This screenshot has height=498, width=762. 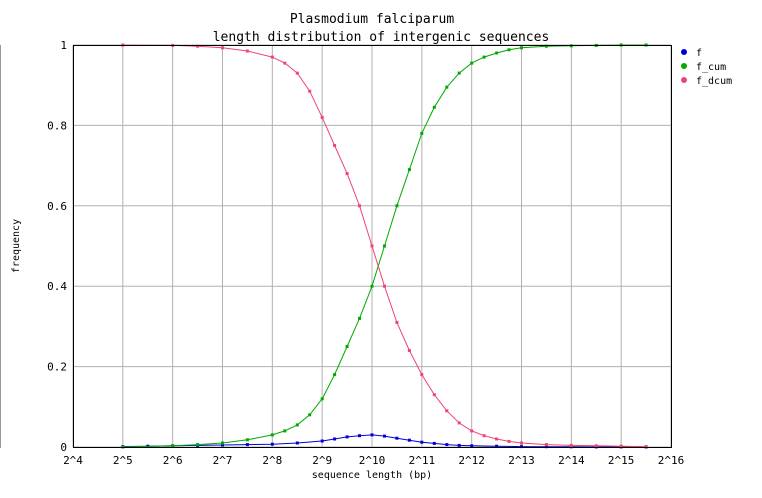 What do you see at coordinates (699, 53) in the screenshot?
I see `legend-label-f: f` at bounding box center [699, 53].